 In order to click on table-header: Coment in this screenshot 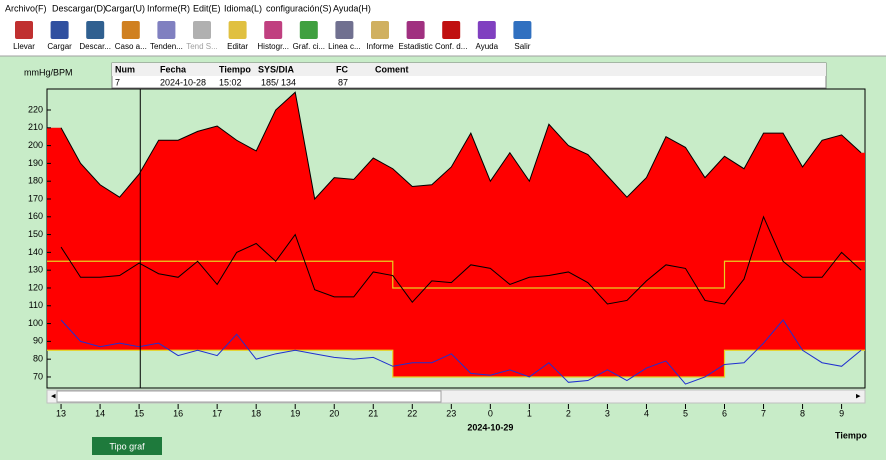, I will do `click(392, 69)`.